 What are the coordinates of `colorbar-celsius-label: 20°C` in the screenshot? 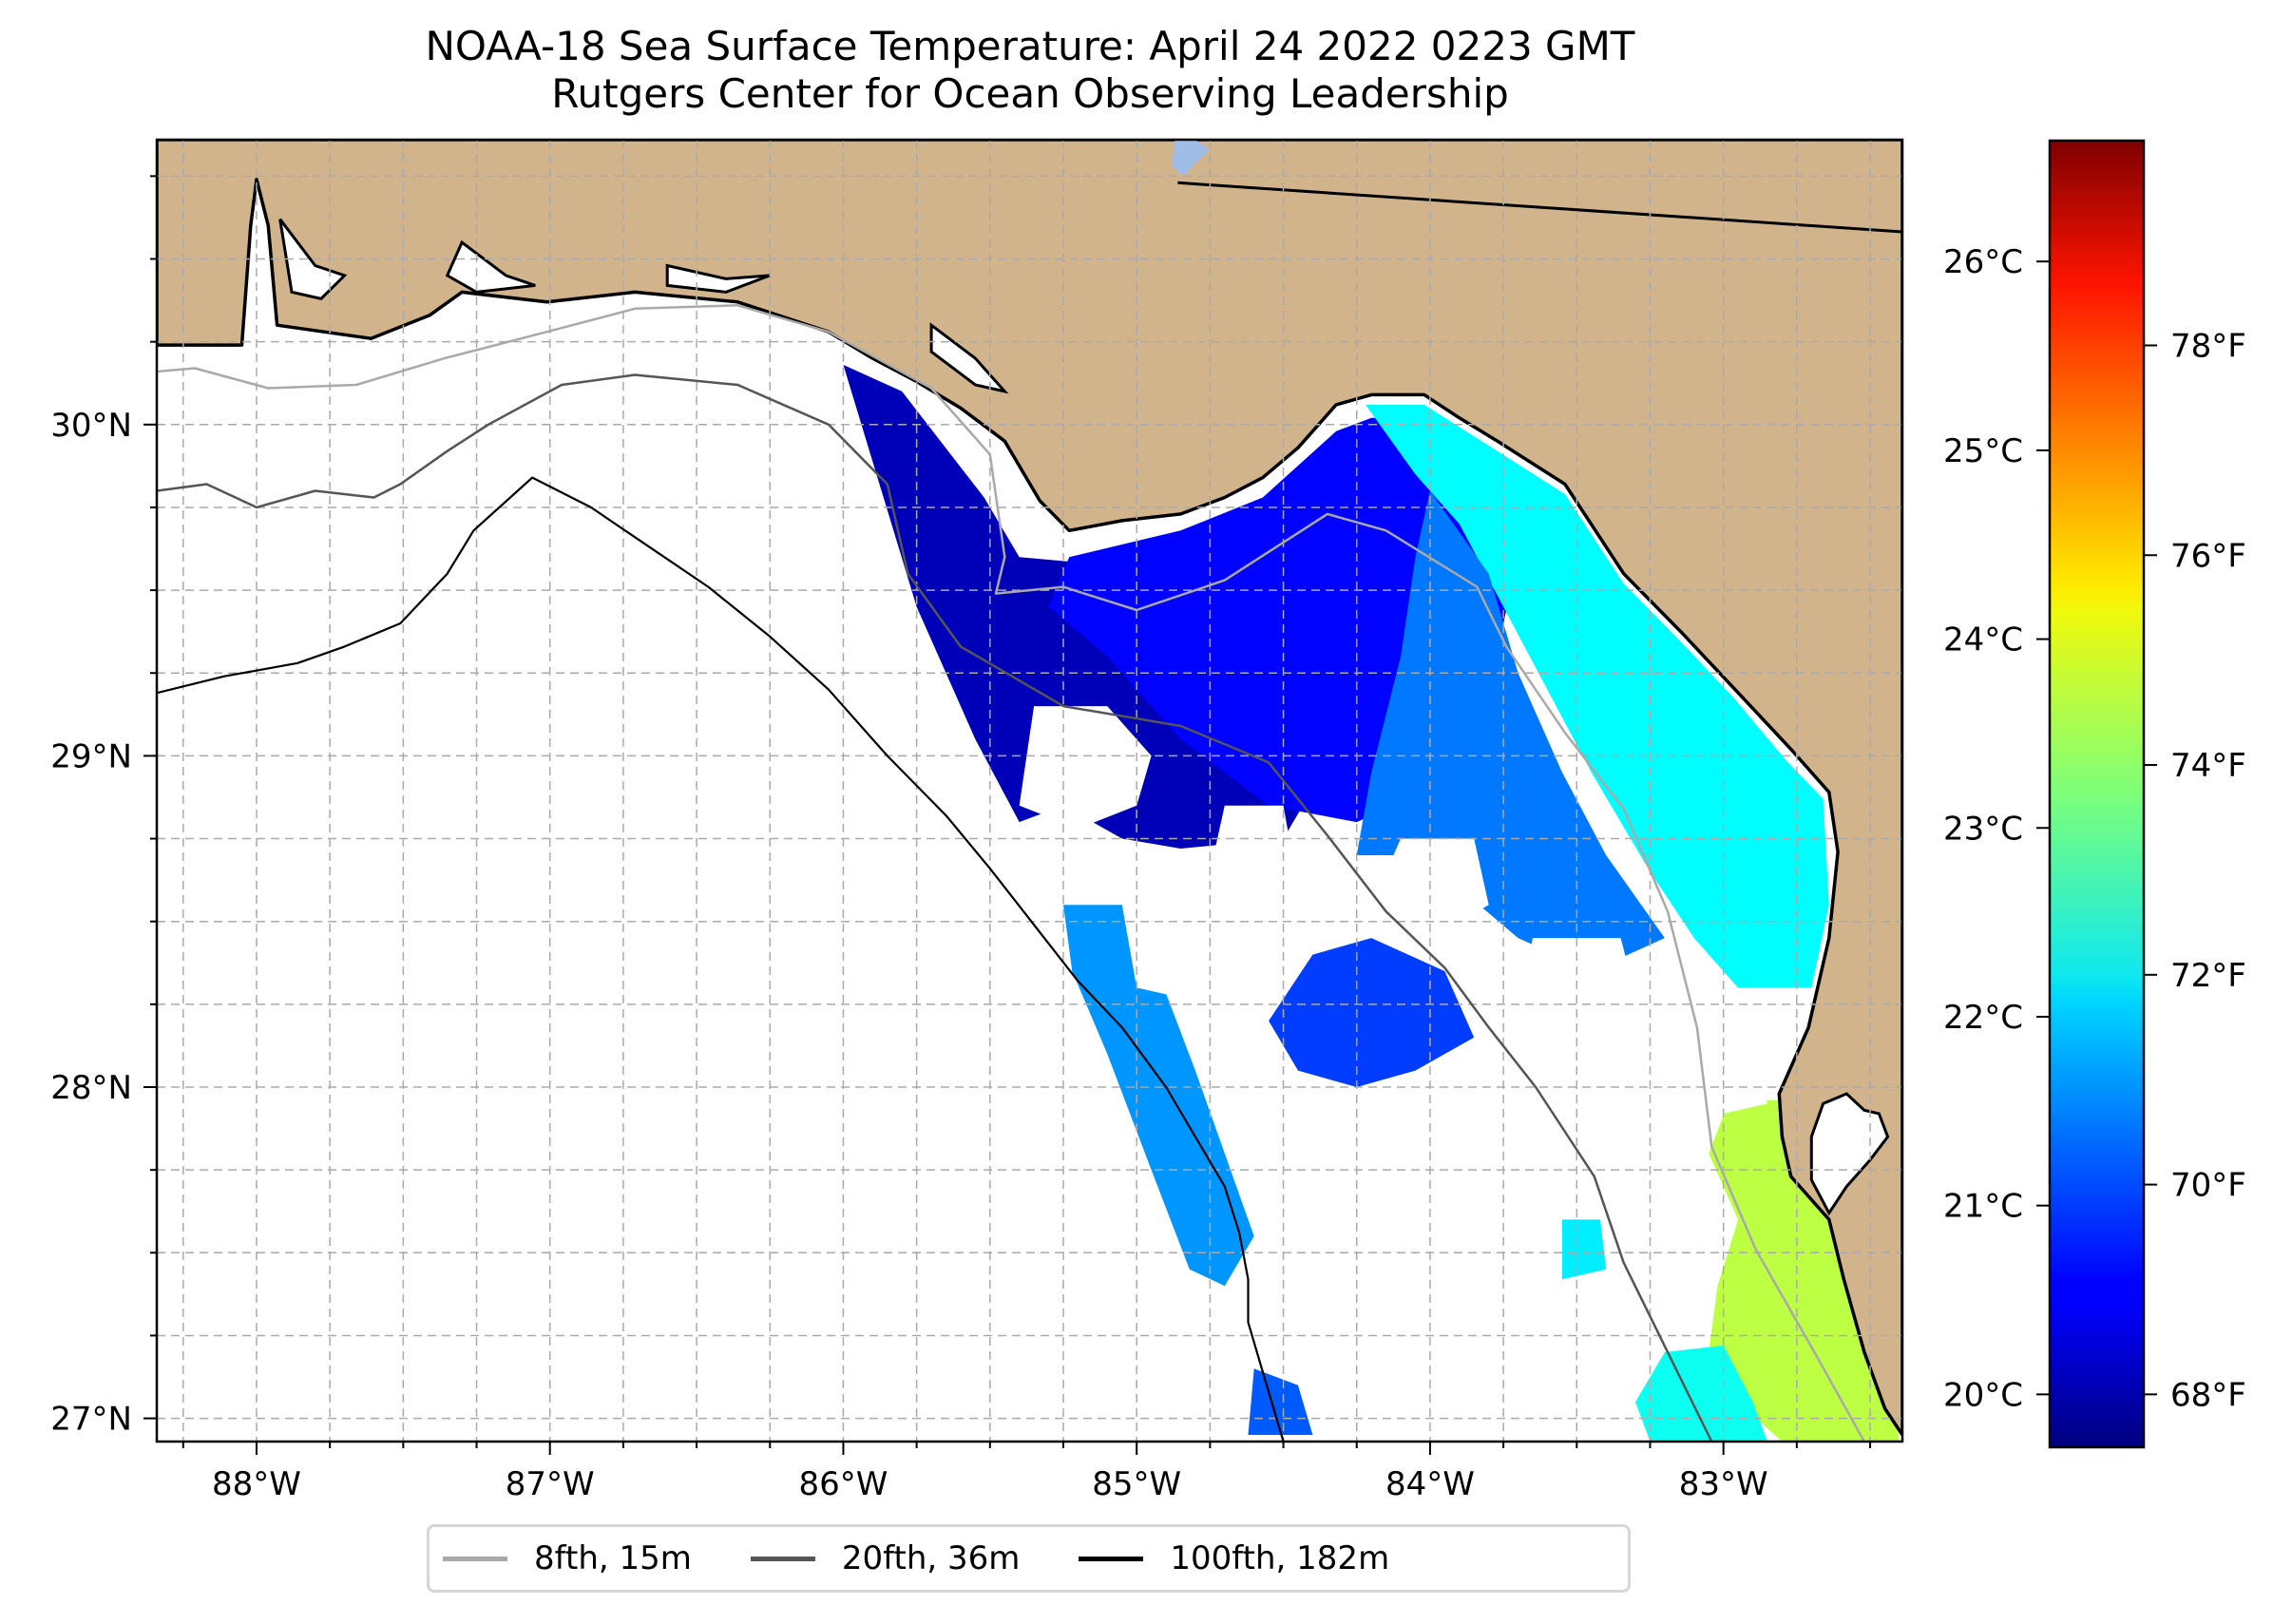 It's located at (1983, 1395).